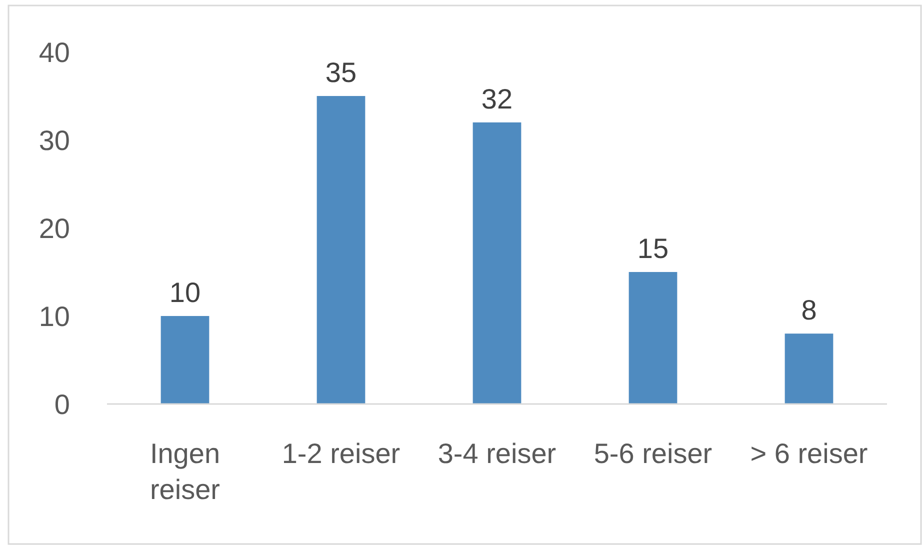 This screenshot has height=545, width=922. What do you see at coordinates (809, 453) in the screenshot?
I see `x-tick-label: > 6 reiser` at bounding box center [809, 453].